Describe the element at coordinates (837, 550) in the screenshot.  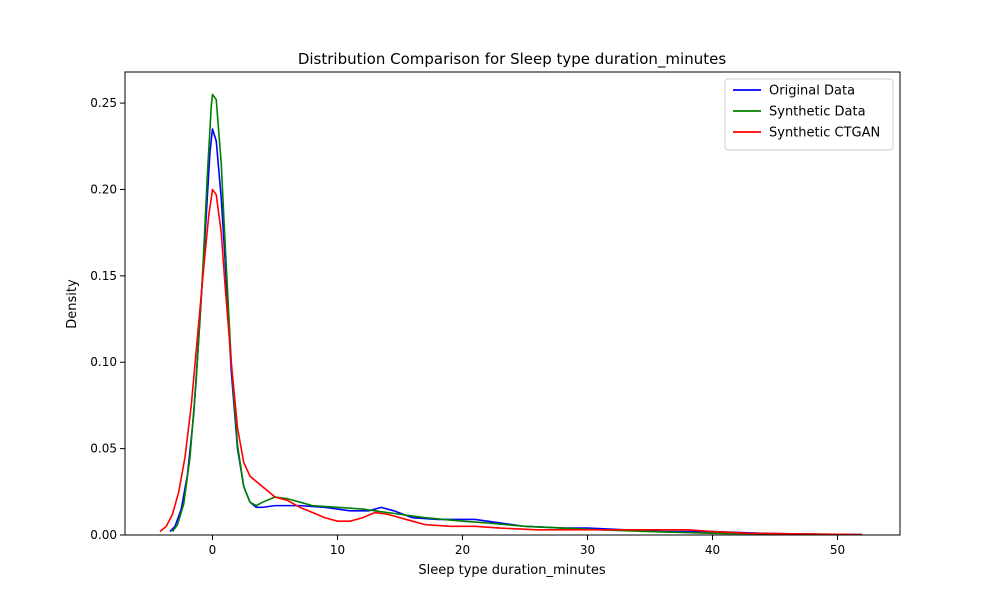
I see `x-tick-label: 50` at that location.